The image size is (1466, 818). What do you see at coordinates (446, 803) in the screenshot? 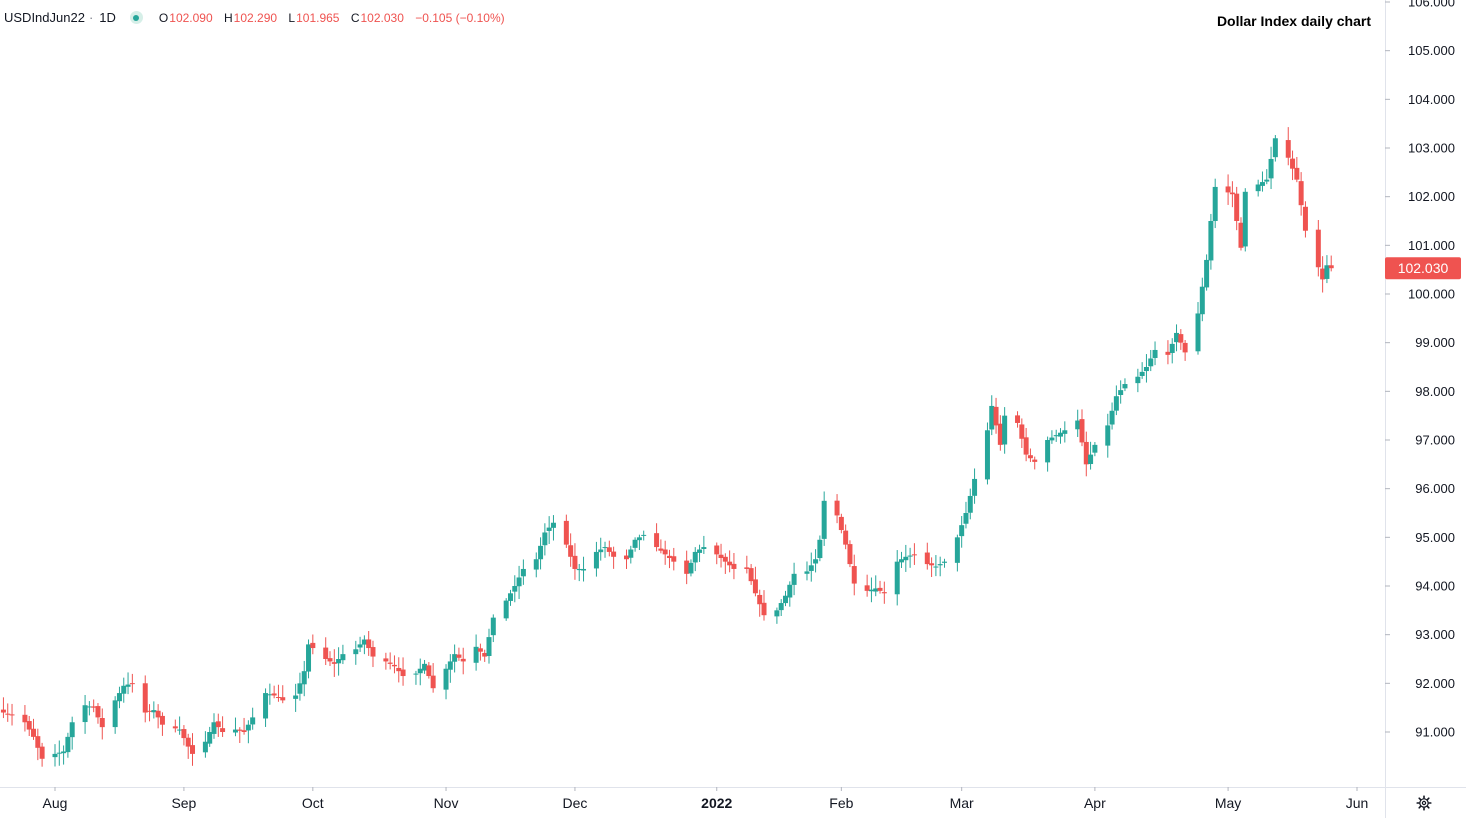
I see `time-tick-label: Nov` at bounding box center [446, 803].